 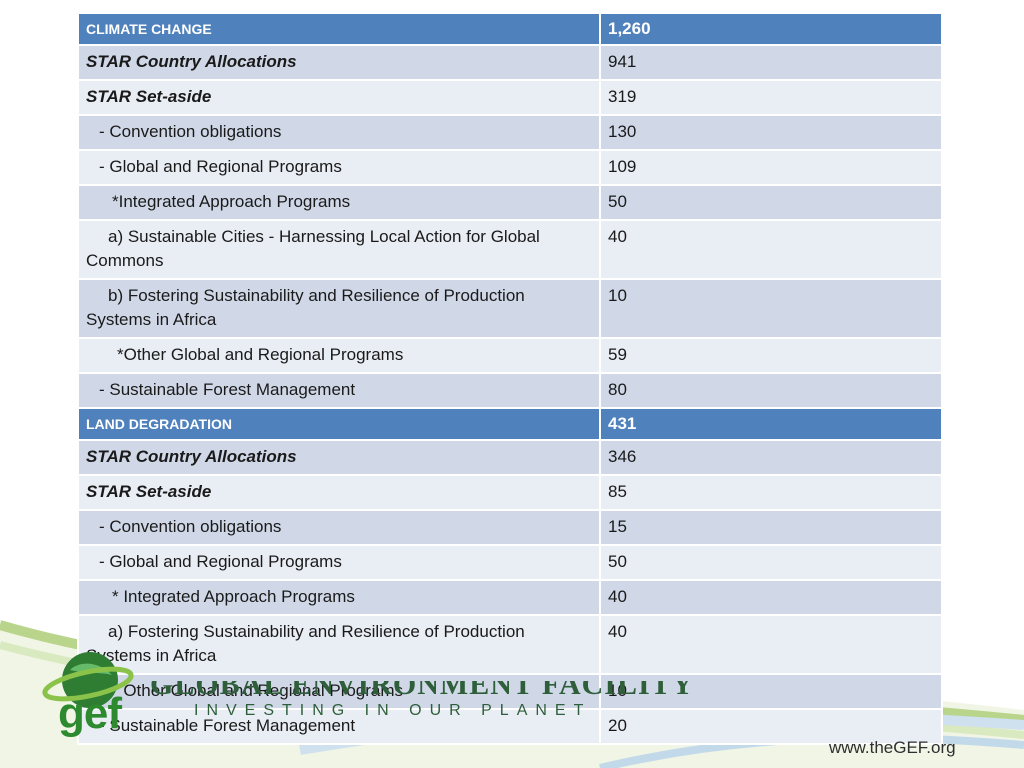 I want to click on section-total: 431, so click(x=771, y=424).